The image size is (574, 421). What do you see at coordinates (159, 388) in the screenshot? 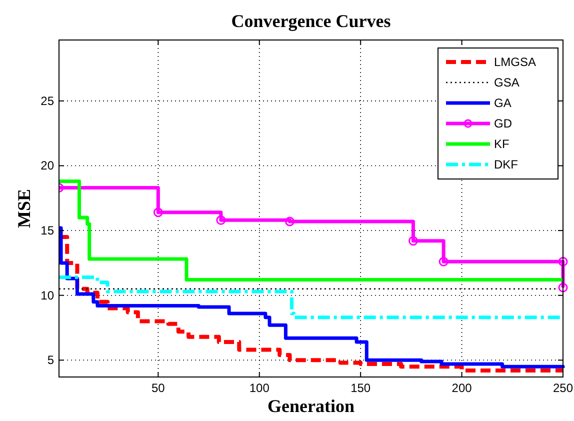
I see `x-tick-label: 50` at bounding box center [159, 388].